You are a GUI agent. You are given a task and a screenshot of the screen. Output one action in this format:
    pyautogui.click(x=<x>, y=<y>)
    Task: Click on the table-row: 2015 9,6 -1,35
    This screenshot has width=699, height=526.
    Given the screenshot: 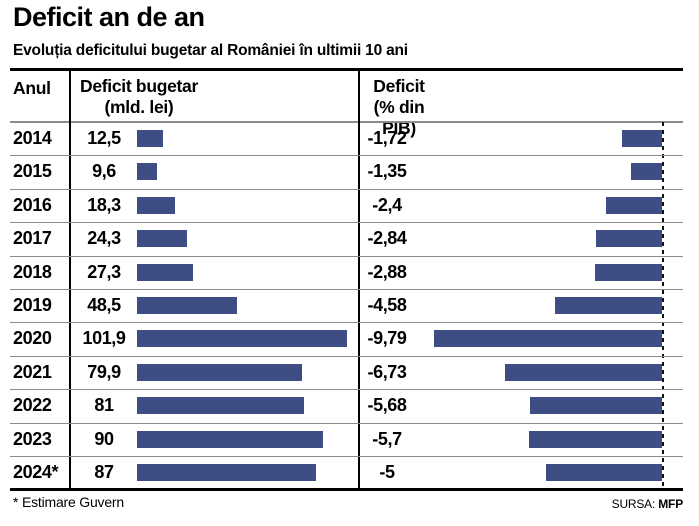 What is the action you would take?
    pyautogui.click(x=346, y=172)
    